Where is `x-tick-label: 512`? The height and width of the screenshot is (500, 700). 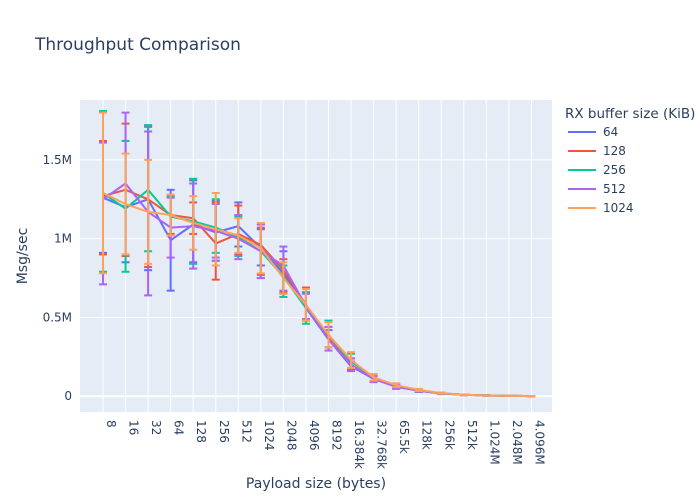
x-tick-label: 512 is located at coordinates (246, 431).